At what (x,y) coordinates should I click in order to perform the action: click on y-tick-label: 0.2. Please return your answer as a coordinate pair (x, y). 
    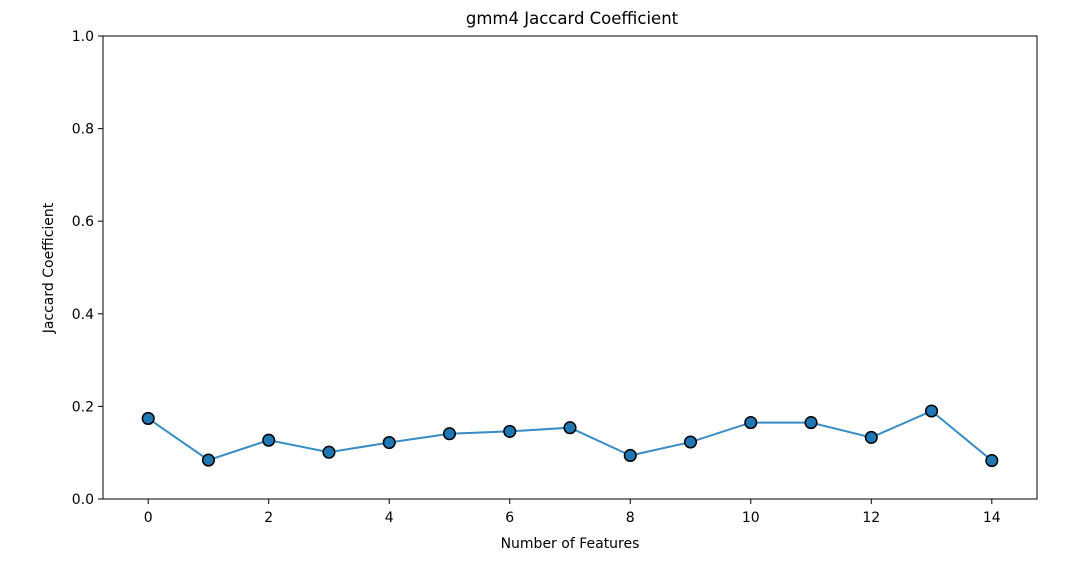
    Looking at the image, I should click on (83, 407).